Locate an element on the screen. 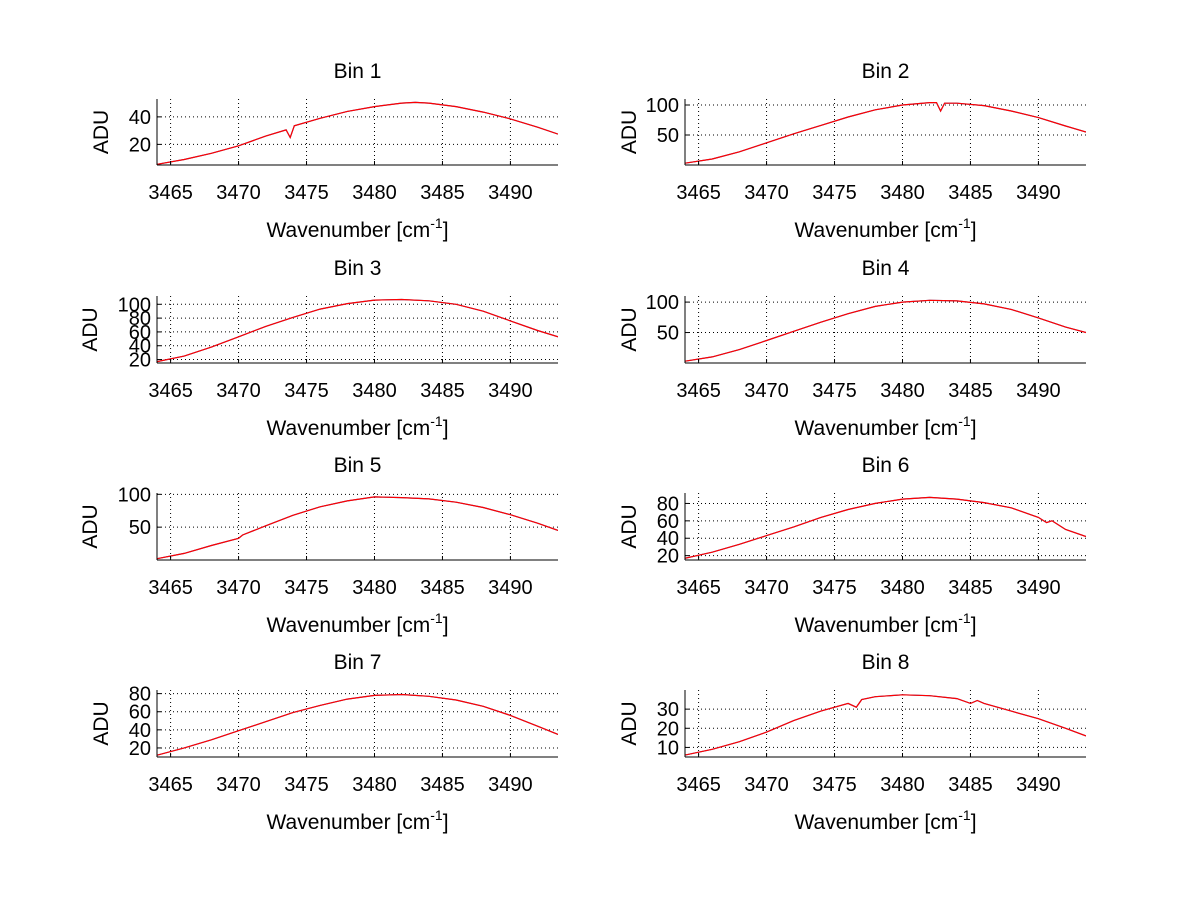 The width and height of the screenshot is (1200, 901). subplot-title: Bin 2 is located at coordinates (886, 71).